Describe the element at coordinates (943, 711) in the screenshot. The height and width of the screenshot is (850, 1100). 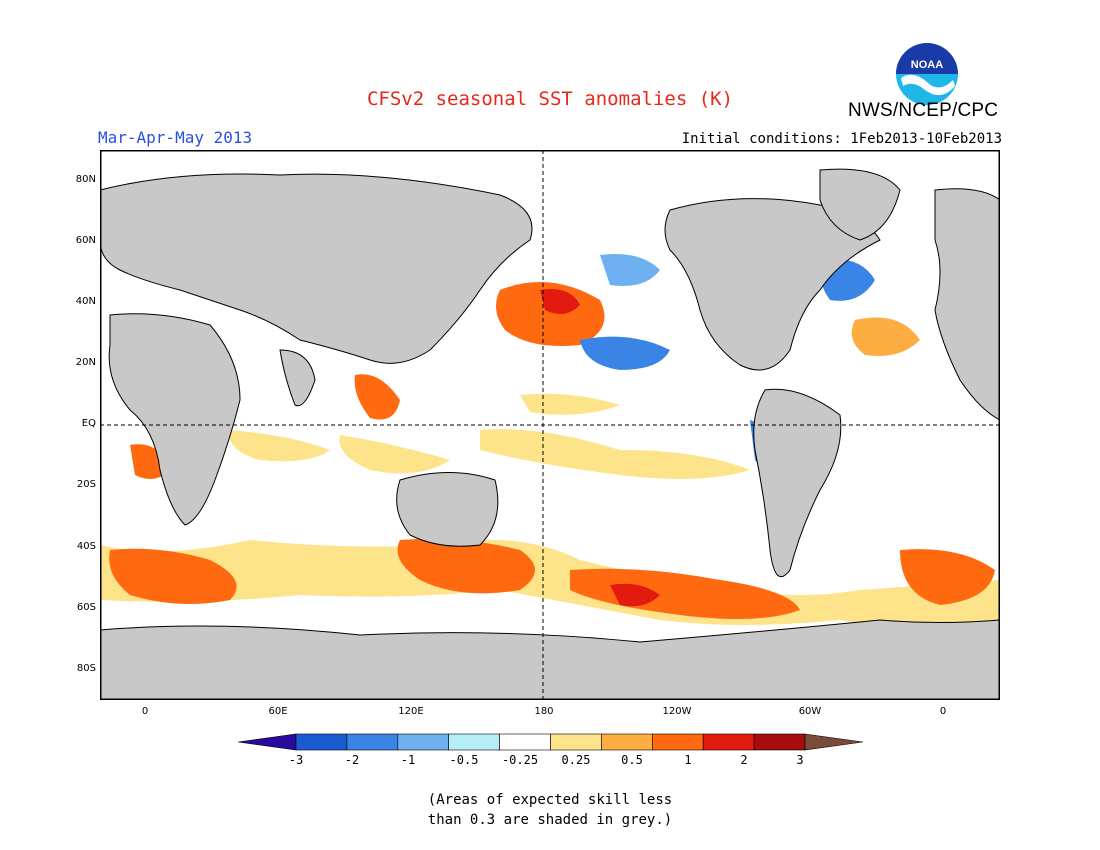
I see `lon-label-0-east: 0` at that location.